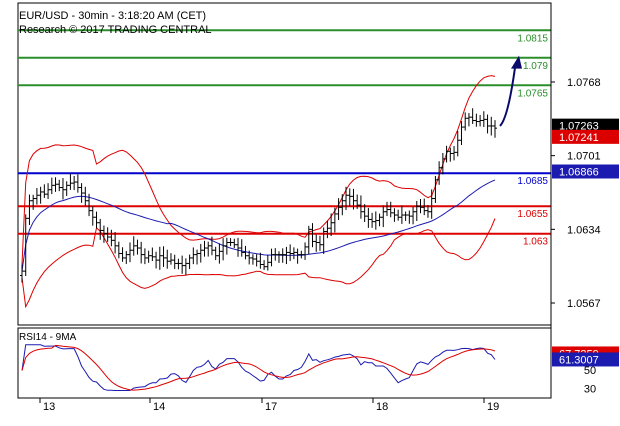  I want to click on rsi-tick-label: 50, so click(590, 371).